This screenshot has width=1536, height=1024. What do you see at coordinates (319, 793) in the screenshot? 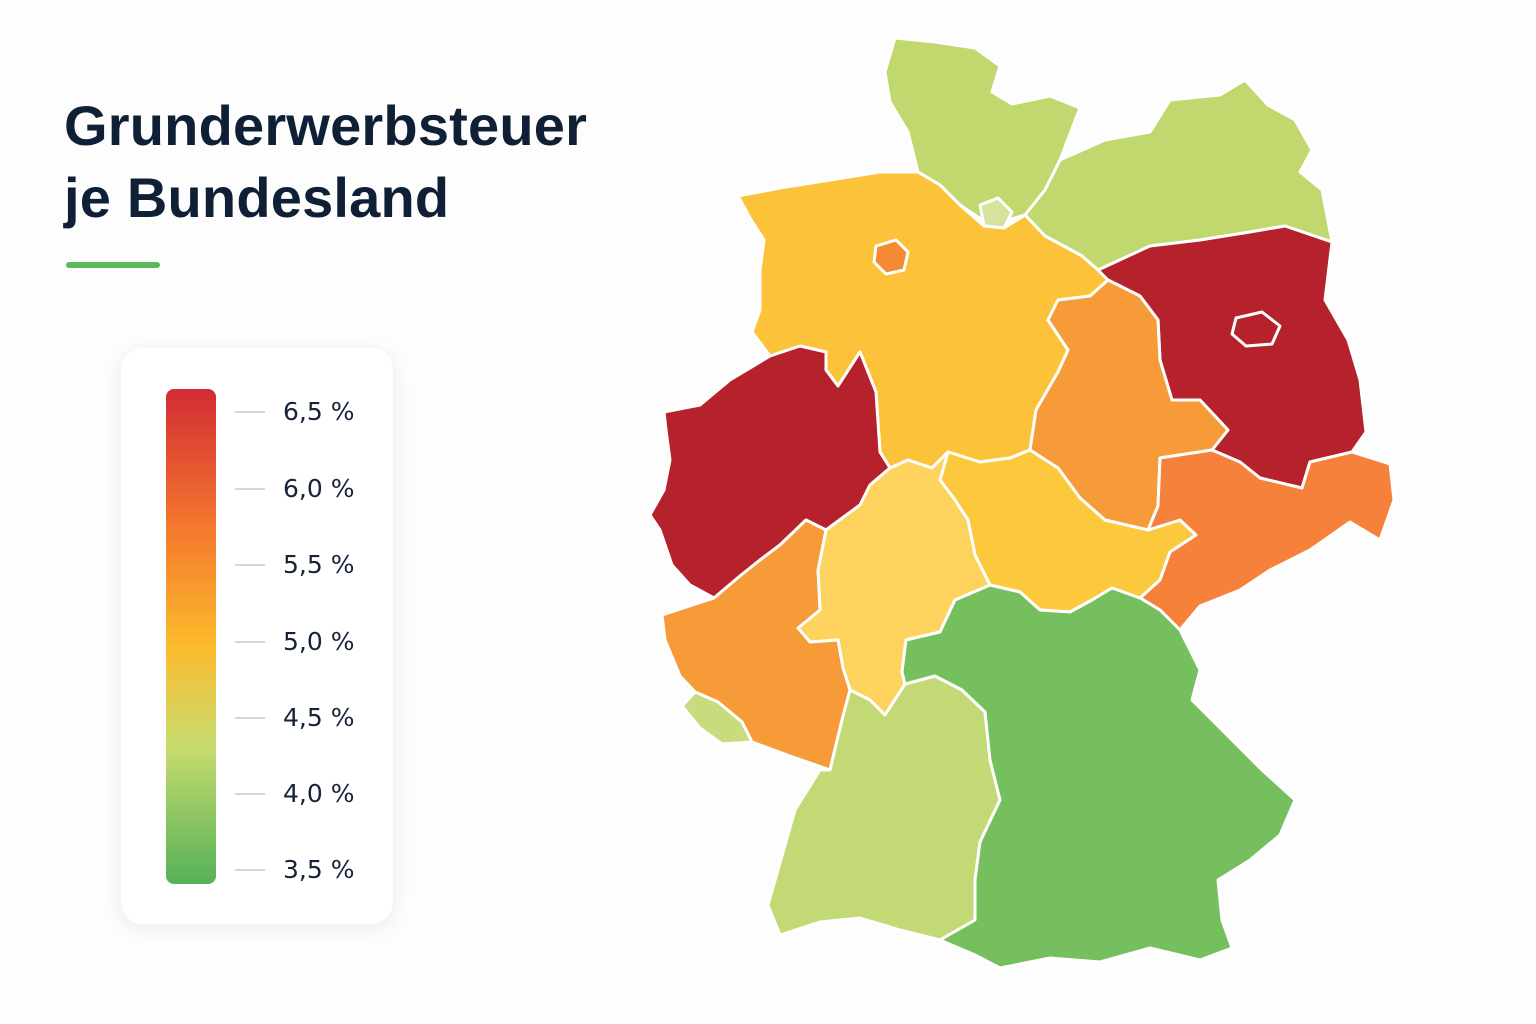
I see `legend-label: 4,0 %` at bounding box center [319, 793].